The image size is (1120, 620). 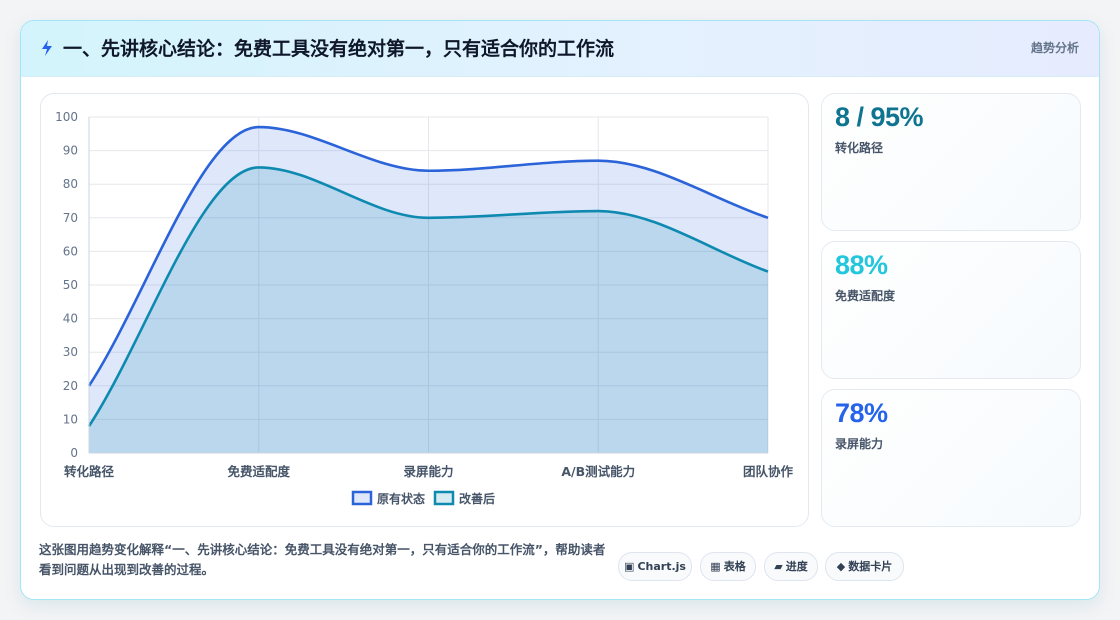 I want to click on y-tick-label: 20, so click(x=70, y=386).